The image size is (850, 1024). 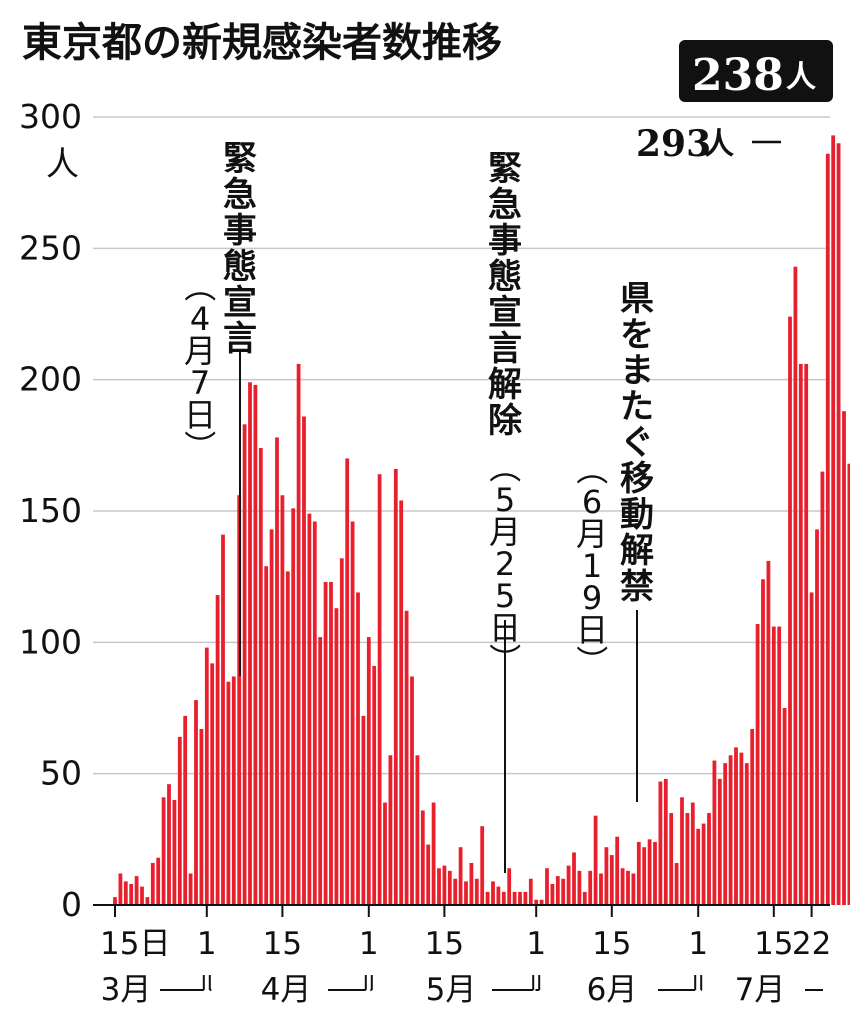 What do you see at coordinates (719, 144) in the screenshot?
I see `peak-callout-unit: 人` at bounding box center [719, 144].